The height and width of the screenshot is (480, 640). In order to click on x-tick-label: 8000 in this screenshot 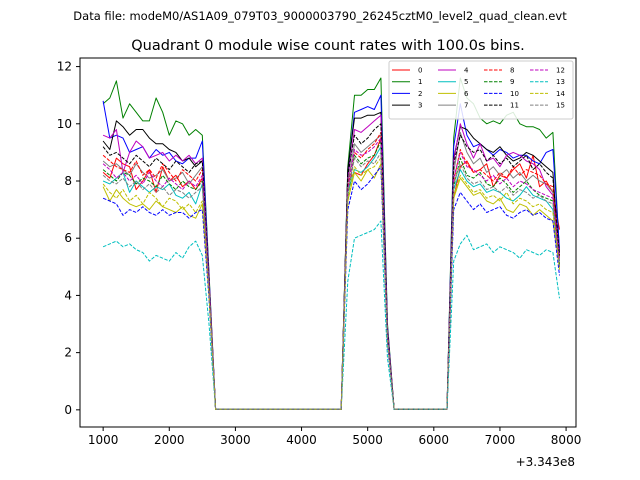, I will do `click(566, 440)`.